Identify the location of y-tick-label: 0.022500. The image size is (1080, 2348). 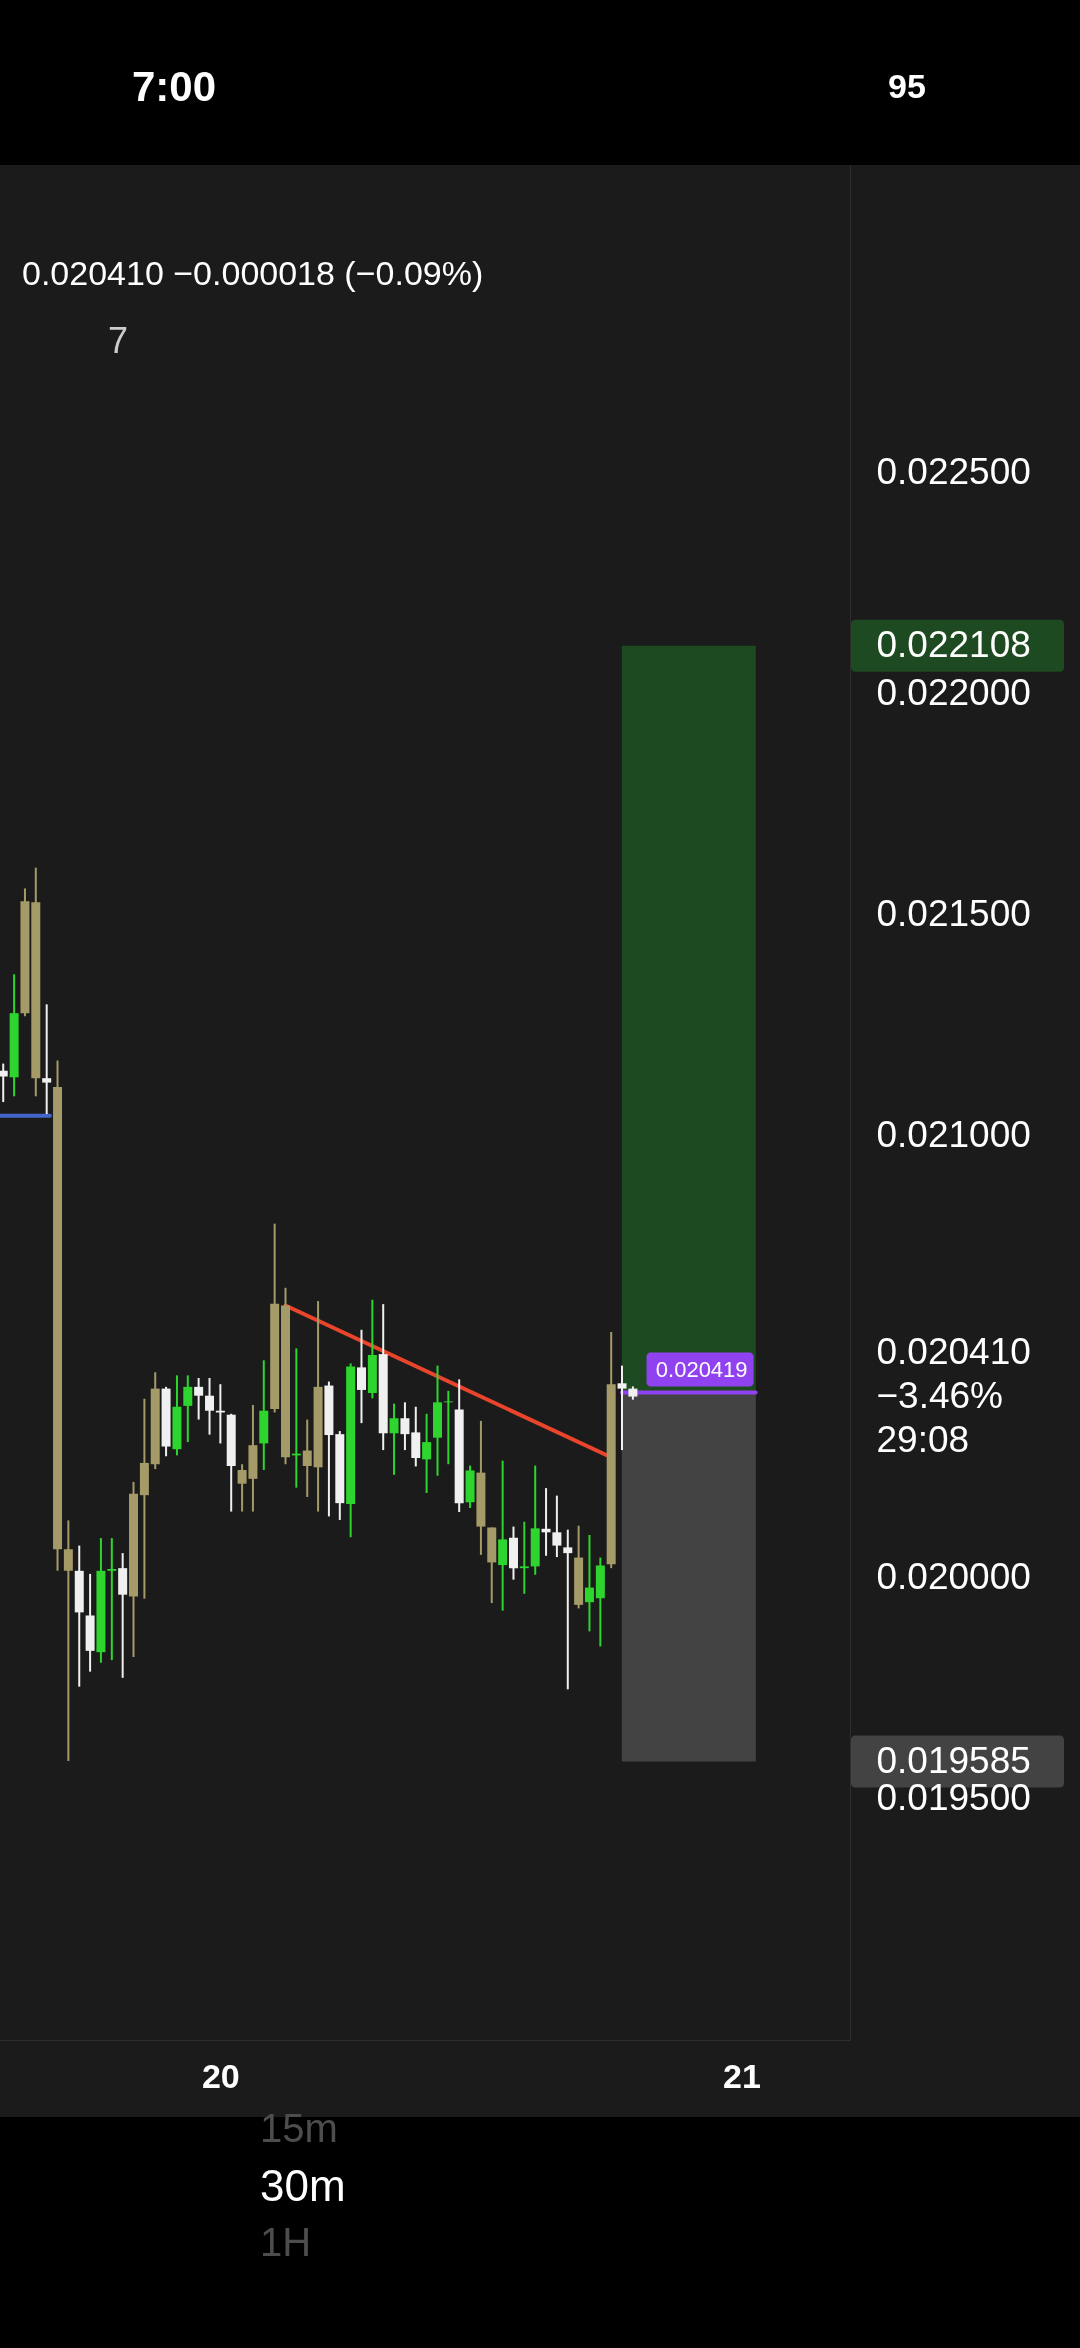
(953, 471).